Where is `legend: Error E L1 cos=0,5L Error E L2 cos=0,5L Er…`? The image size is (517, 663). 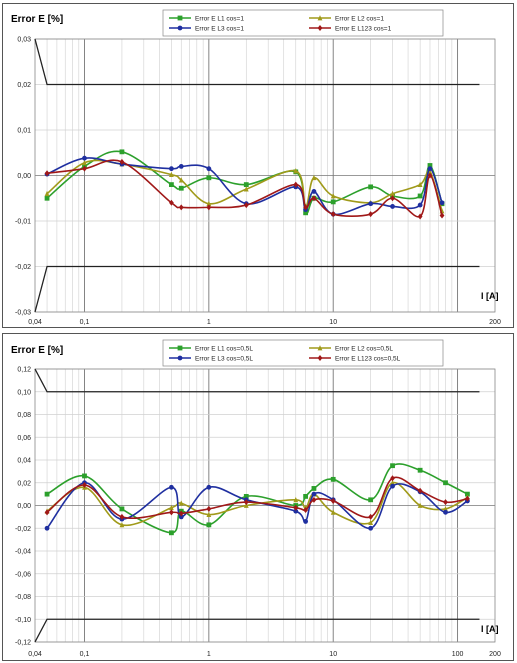 legend: Error E L1 cos=0,5L Error E L2 cos=0,5L Er… is located at coordinates (303, 353).